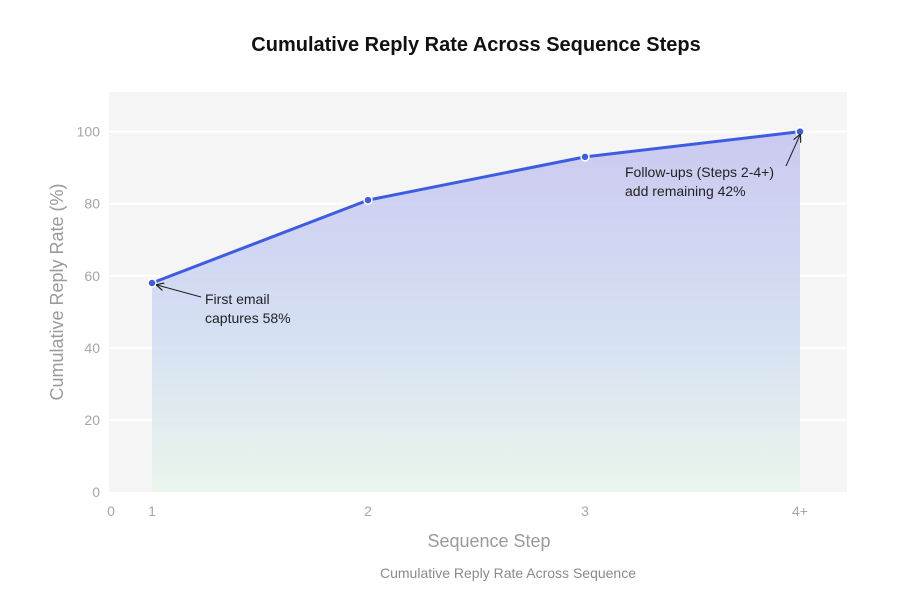  I want to click on y-tick-label: 40, so click(92, 348).